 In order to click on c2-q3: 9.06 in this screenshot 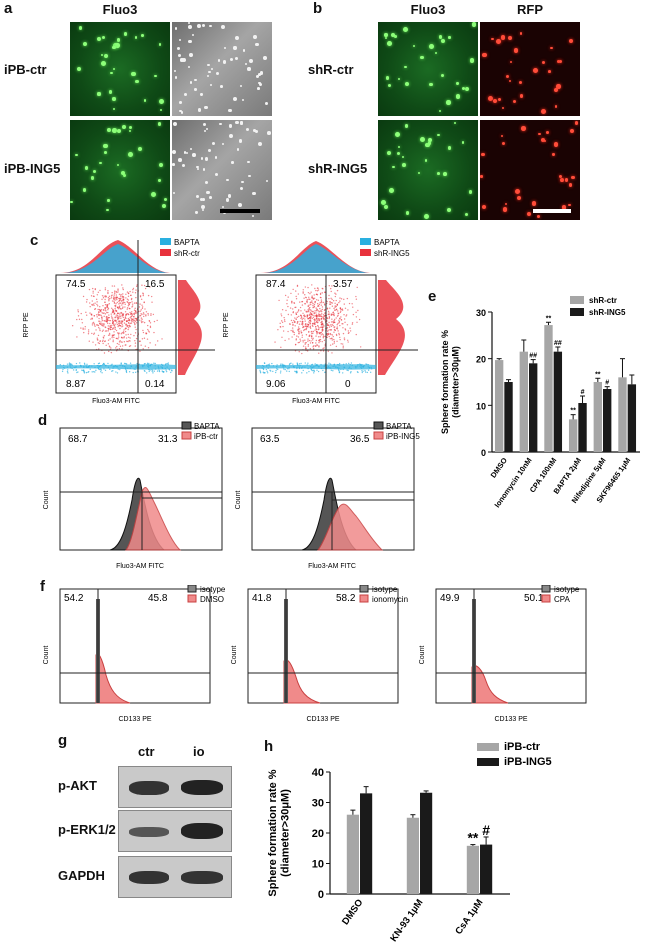, I will do `click(276, 384)`.